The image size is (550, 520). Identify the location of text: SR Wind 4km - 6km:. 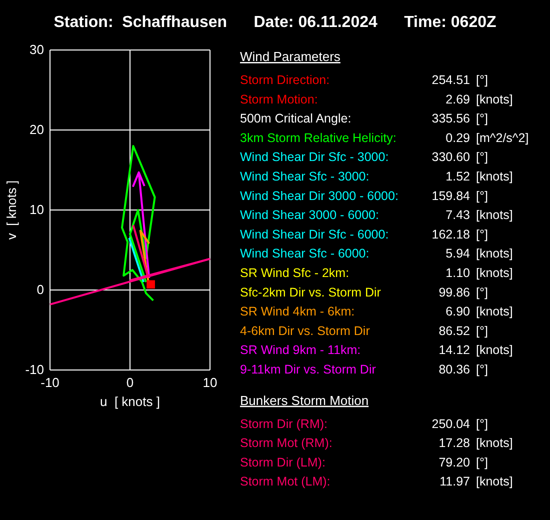
(297, 311).